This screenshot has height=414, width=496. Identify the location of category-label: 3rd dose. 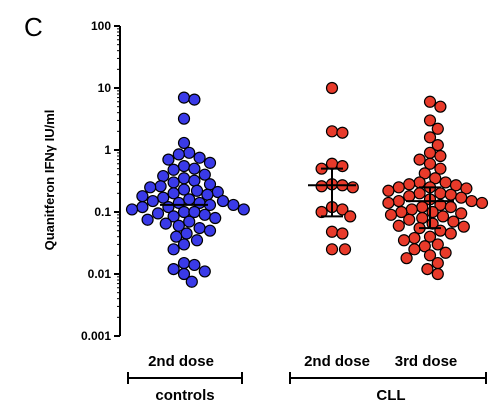
(426, 361).